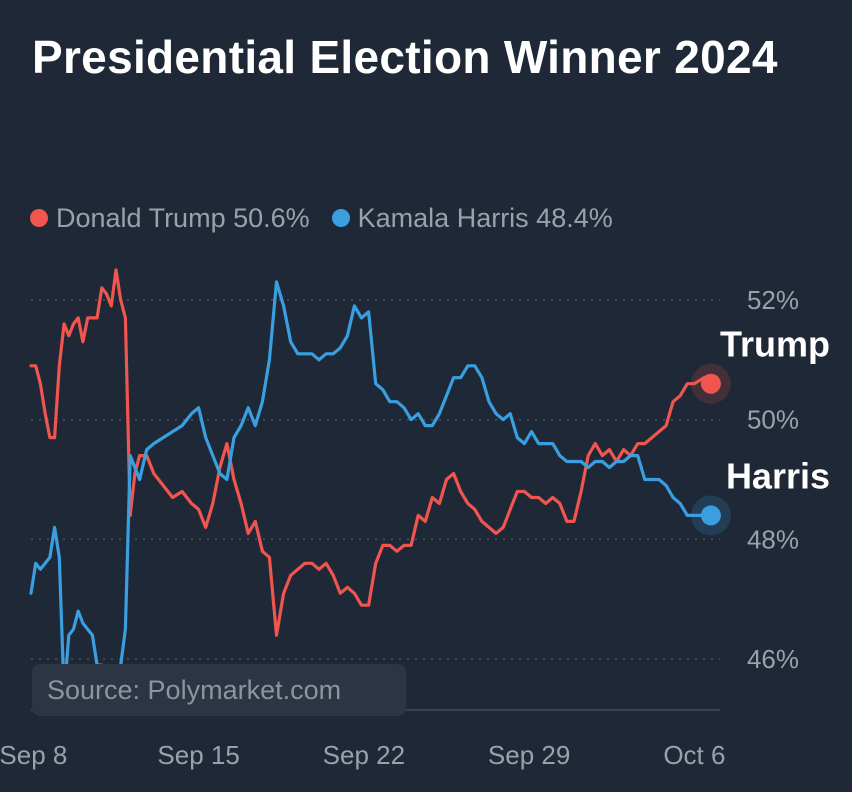 This screenshot has width=852, height=792. I want to click on legend-label-harris: Kamala Harris 48.4%, so click(485, 217).